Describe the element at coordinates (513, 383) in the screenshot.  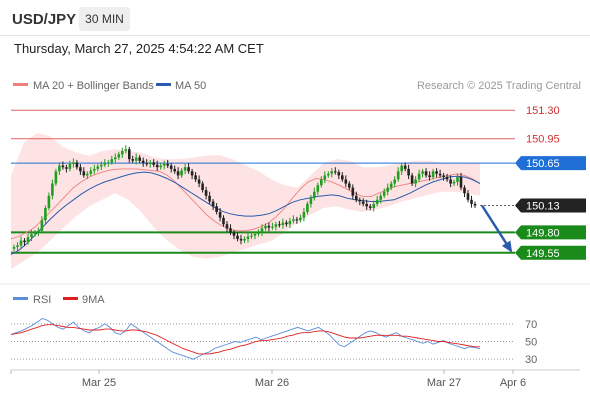
I see `x-tick-label: Apr 6` at that location.